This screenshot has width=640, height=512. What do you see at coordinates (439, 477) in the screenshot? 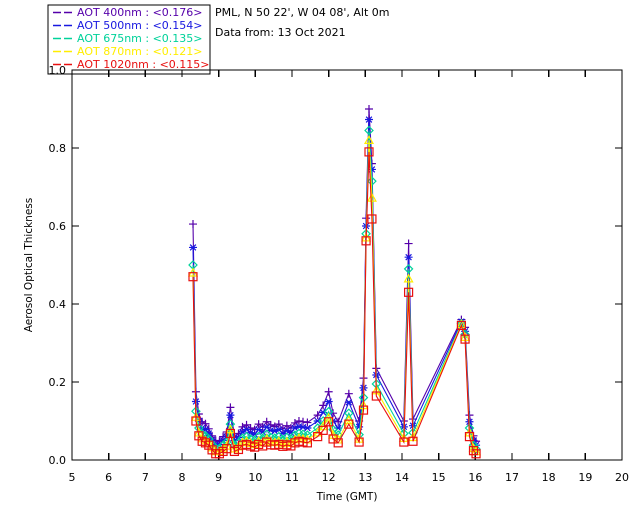
I see `x-tick-label: 15` at bounding box center [439, 477].